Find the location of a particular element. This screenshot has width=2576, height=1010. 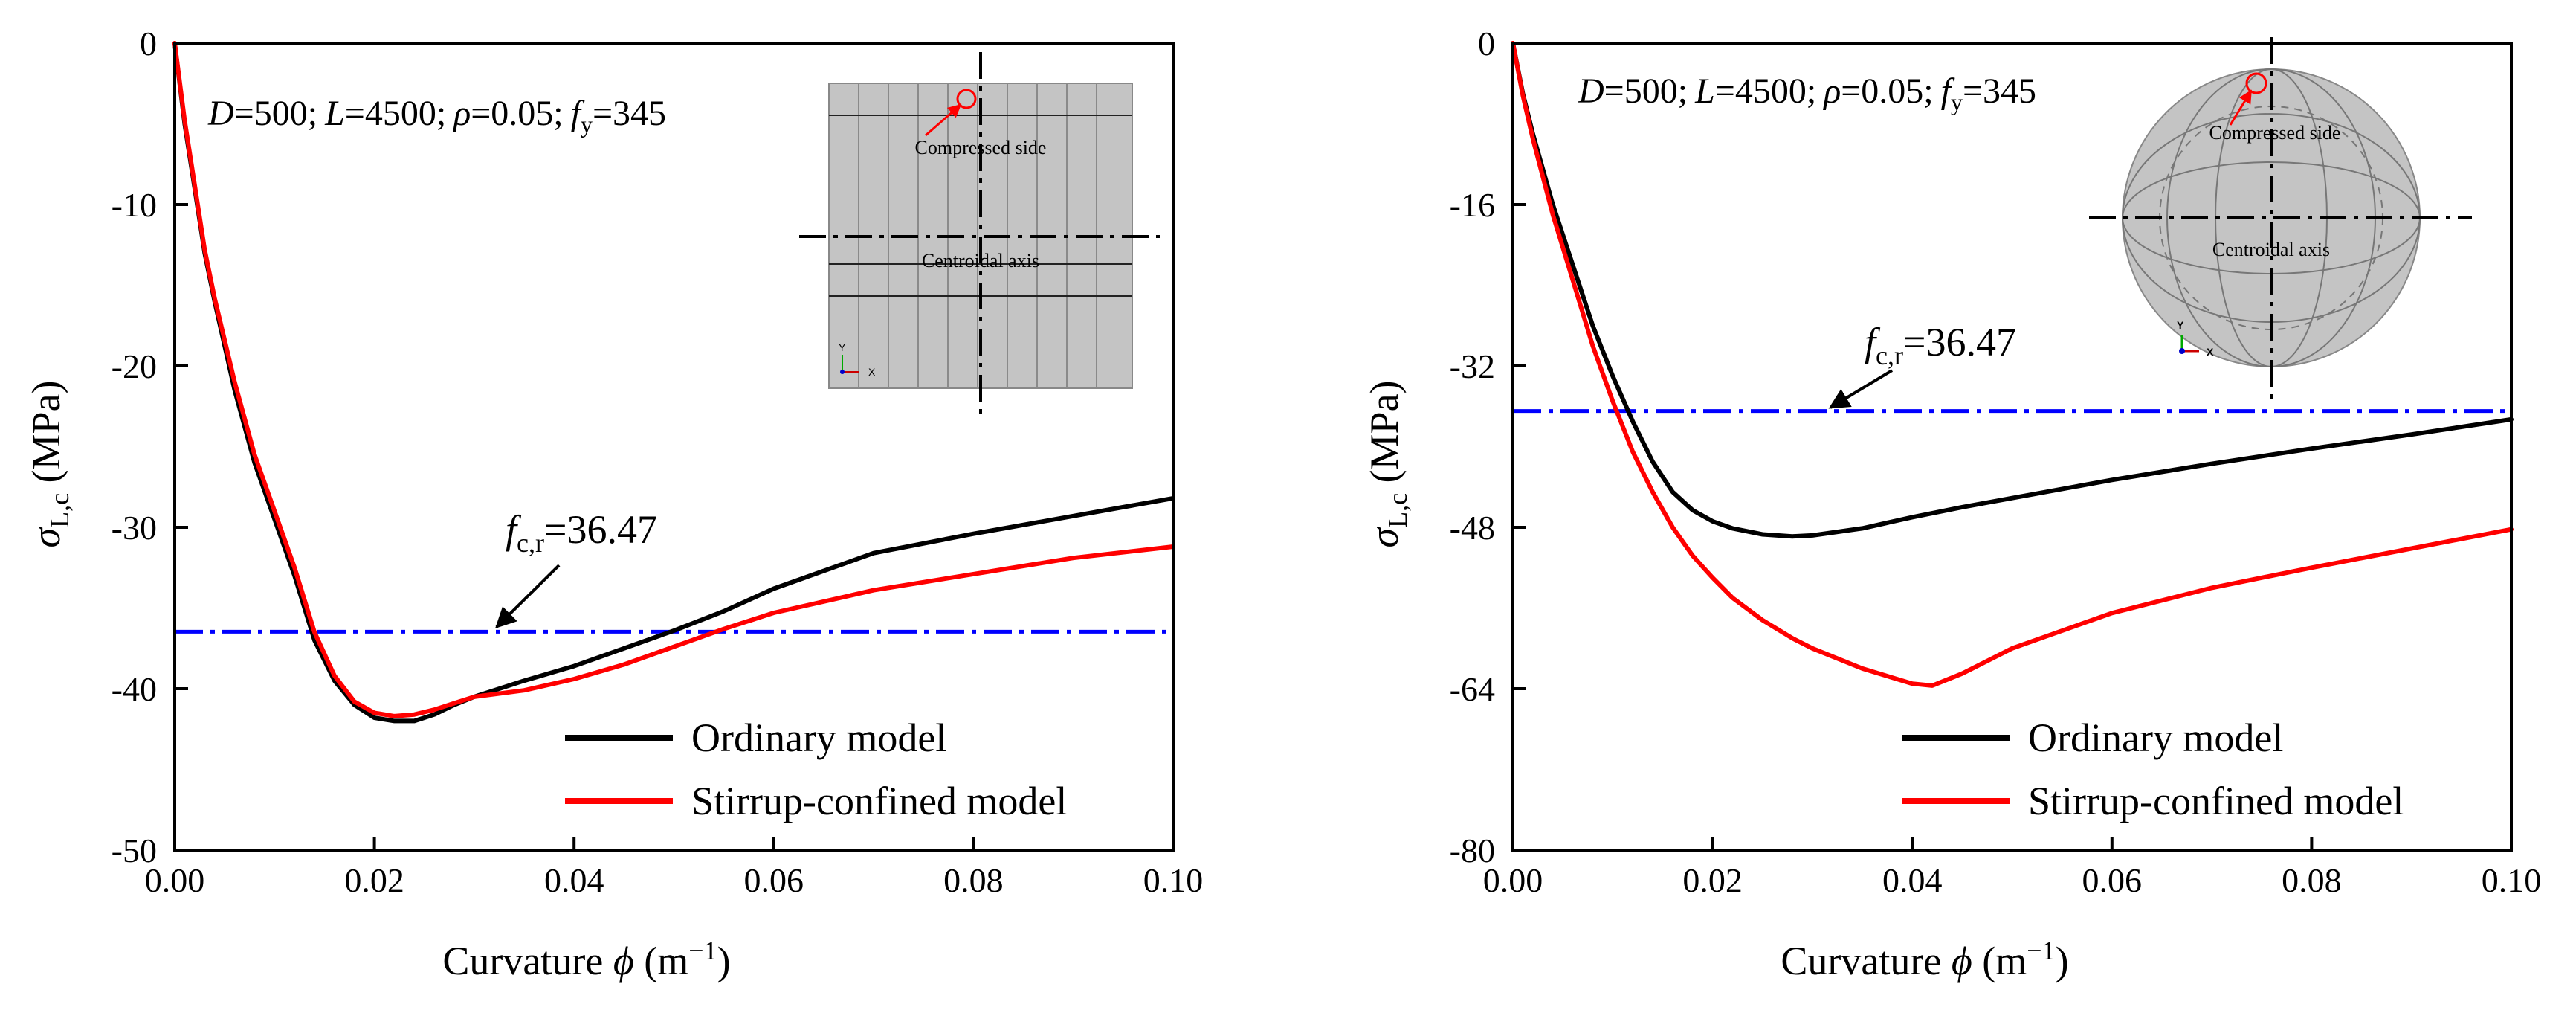

inset-rect-pointer-arrow is located at coordinates (943, 120).